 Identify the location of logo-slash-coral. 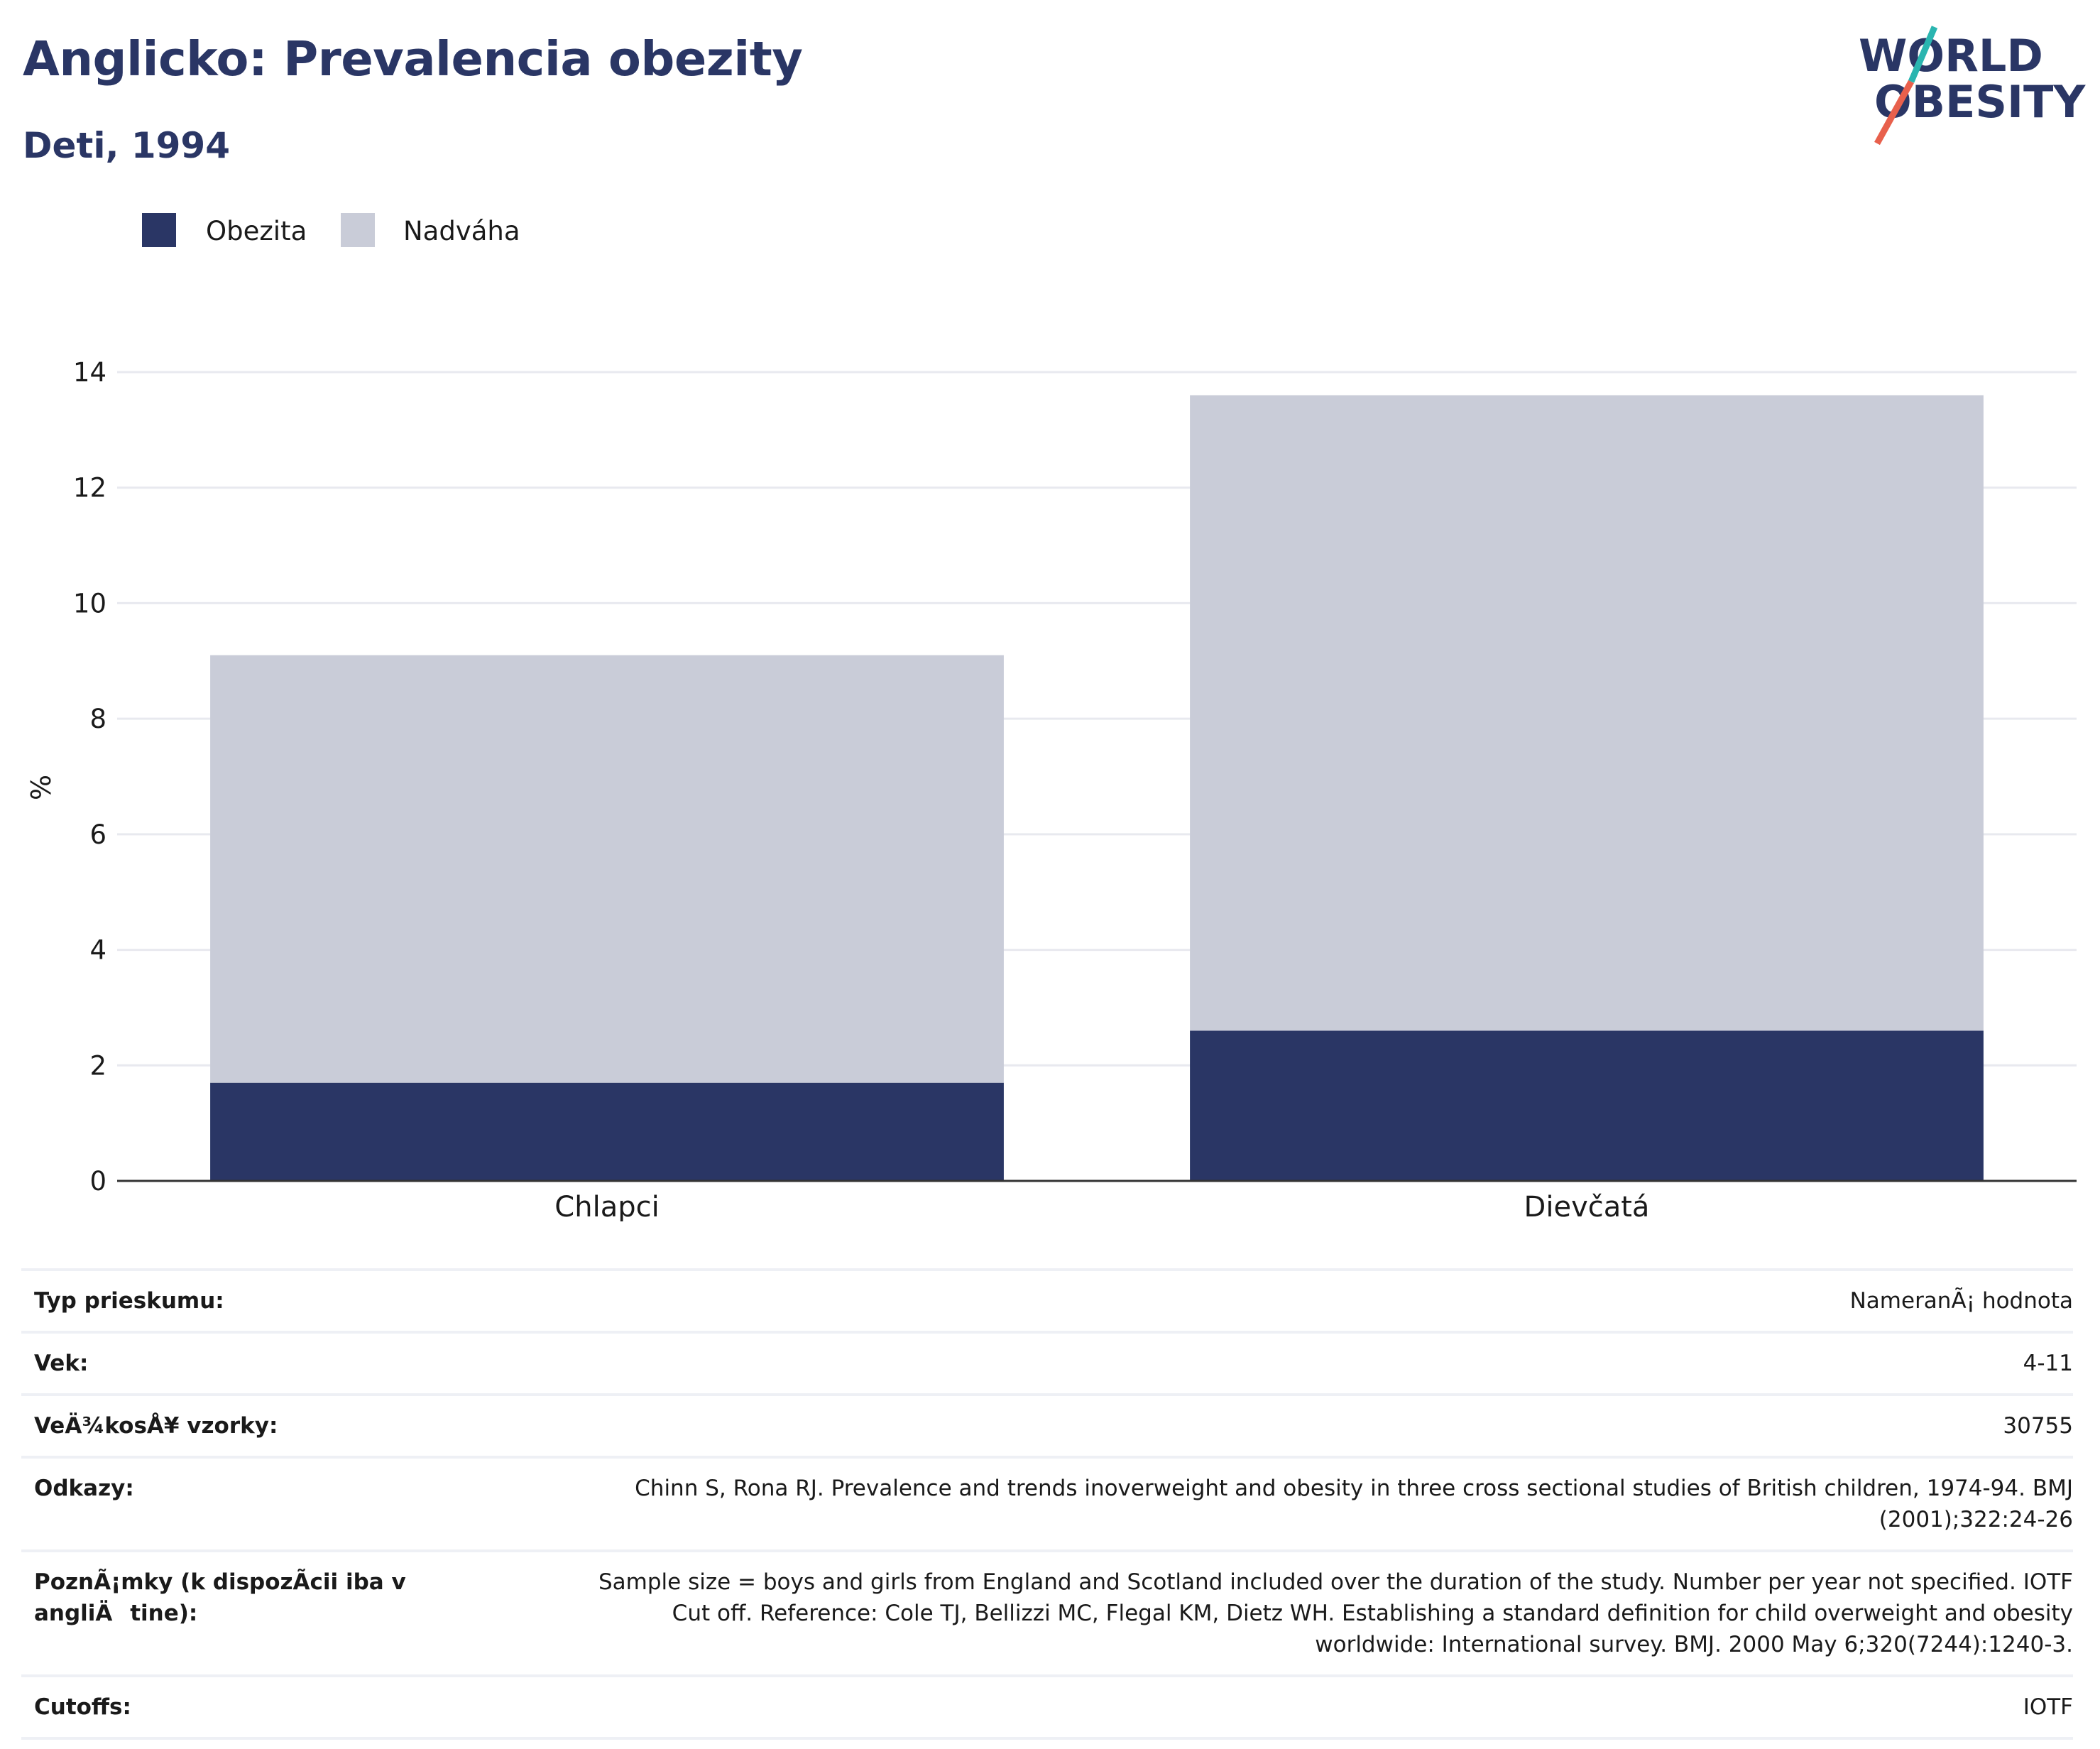
(1894, 113).